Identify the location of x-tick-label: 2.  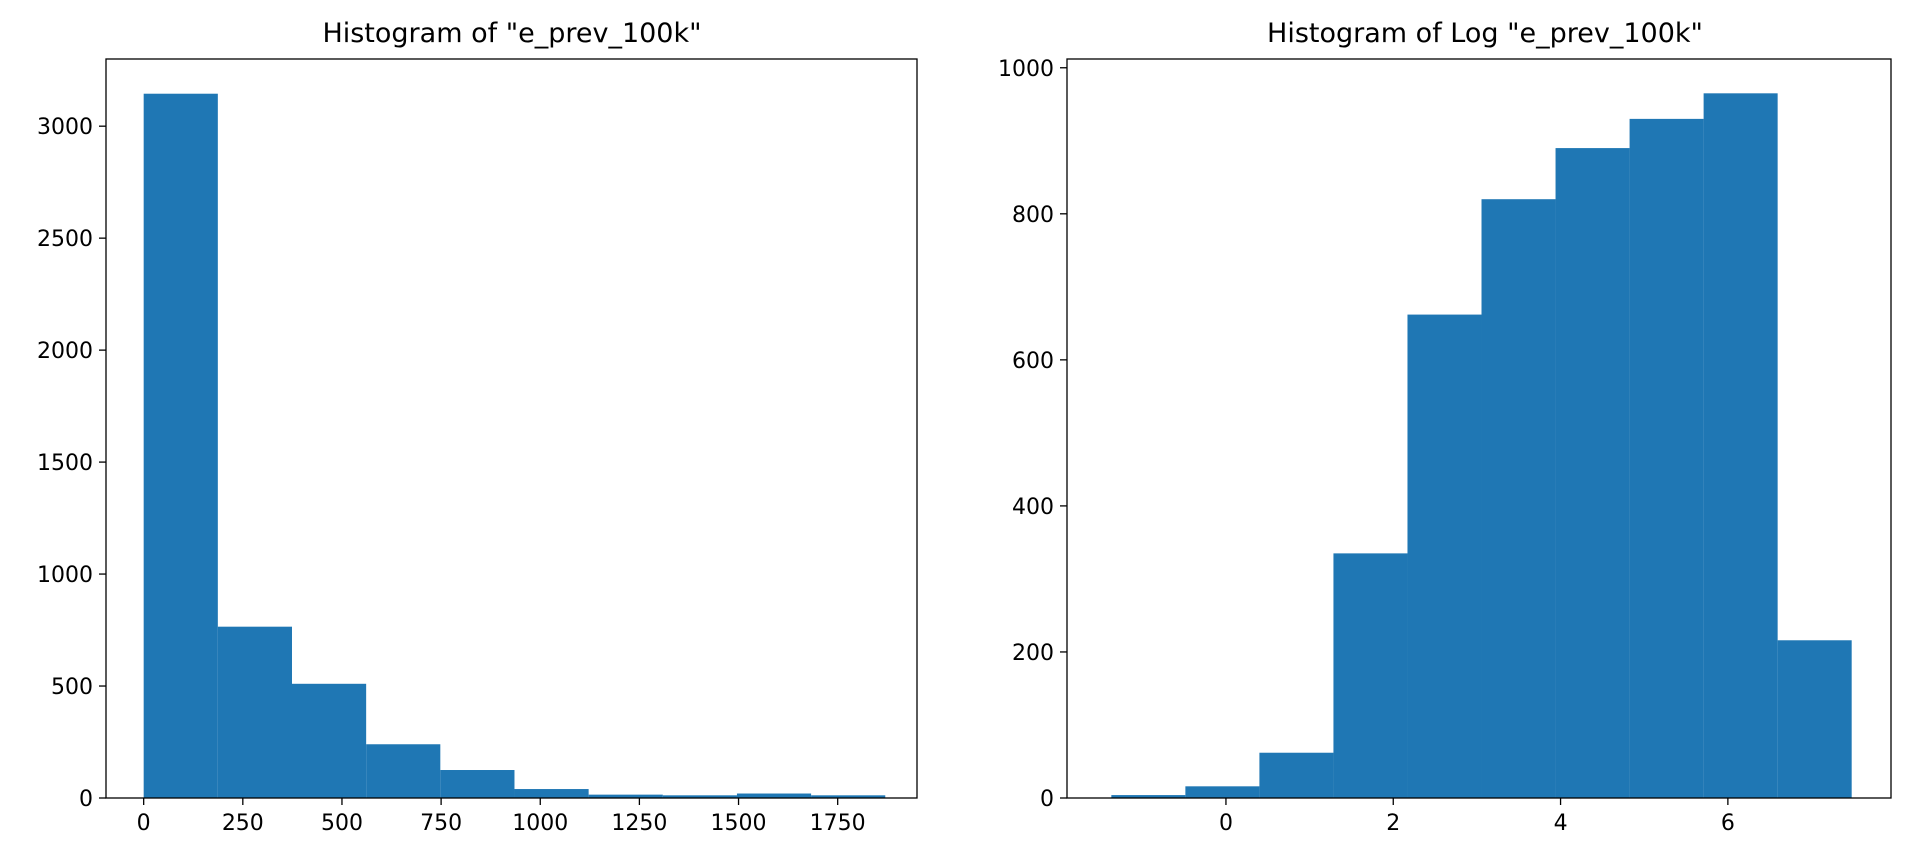
(1393, 823).